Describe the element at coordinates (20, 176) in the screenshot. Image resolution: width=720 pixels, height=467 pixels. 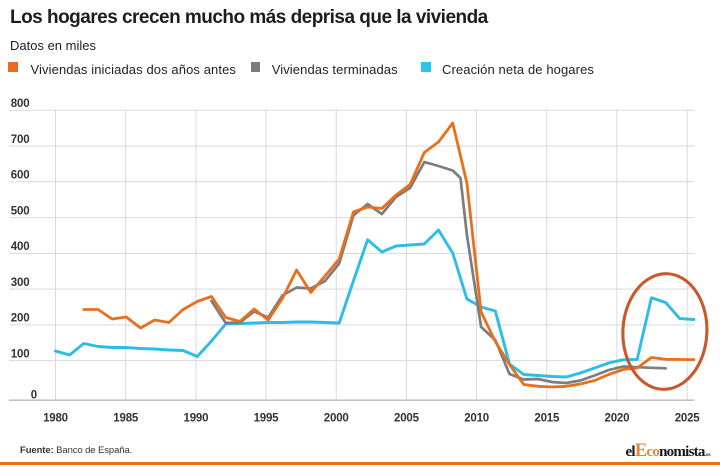
I see `svg-text: 600` at that location.